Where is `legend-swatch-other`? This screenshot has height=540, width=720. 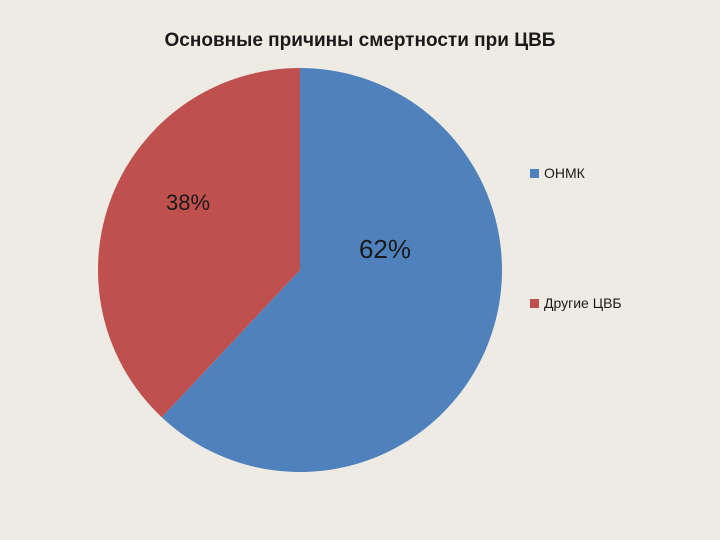
legend-swatch-other is located at coordinates (534, 303).